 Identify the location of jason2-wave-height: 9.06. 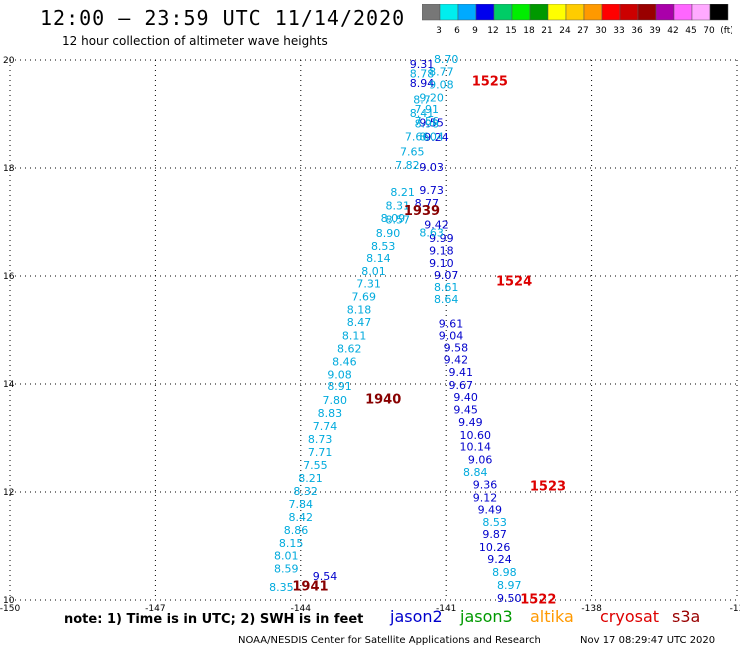
(480, 460).